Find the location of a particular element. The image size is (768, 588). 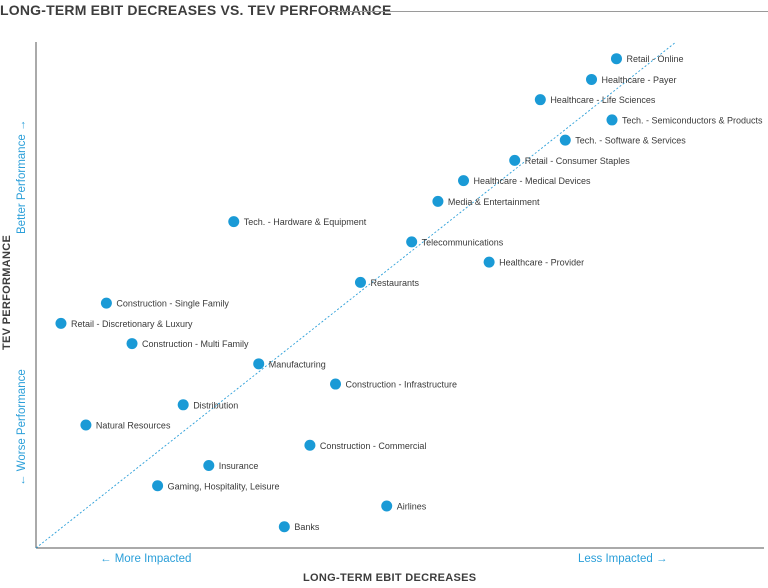

data-point-group: Construction - Single Family is located at coordinates (164, 303).